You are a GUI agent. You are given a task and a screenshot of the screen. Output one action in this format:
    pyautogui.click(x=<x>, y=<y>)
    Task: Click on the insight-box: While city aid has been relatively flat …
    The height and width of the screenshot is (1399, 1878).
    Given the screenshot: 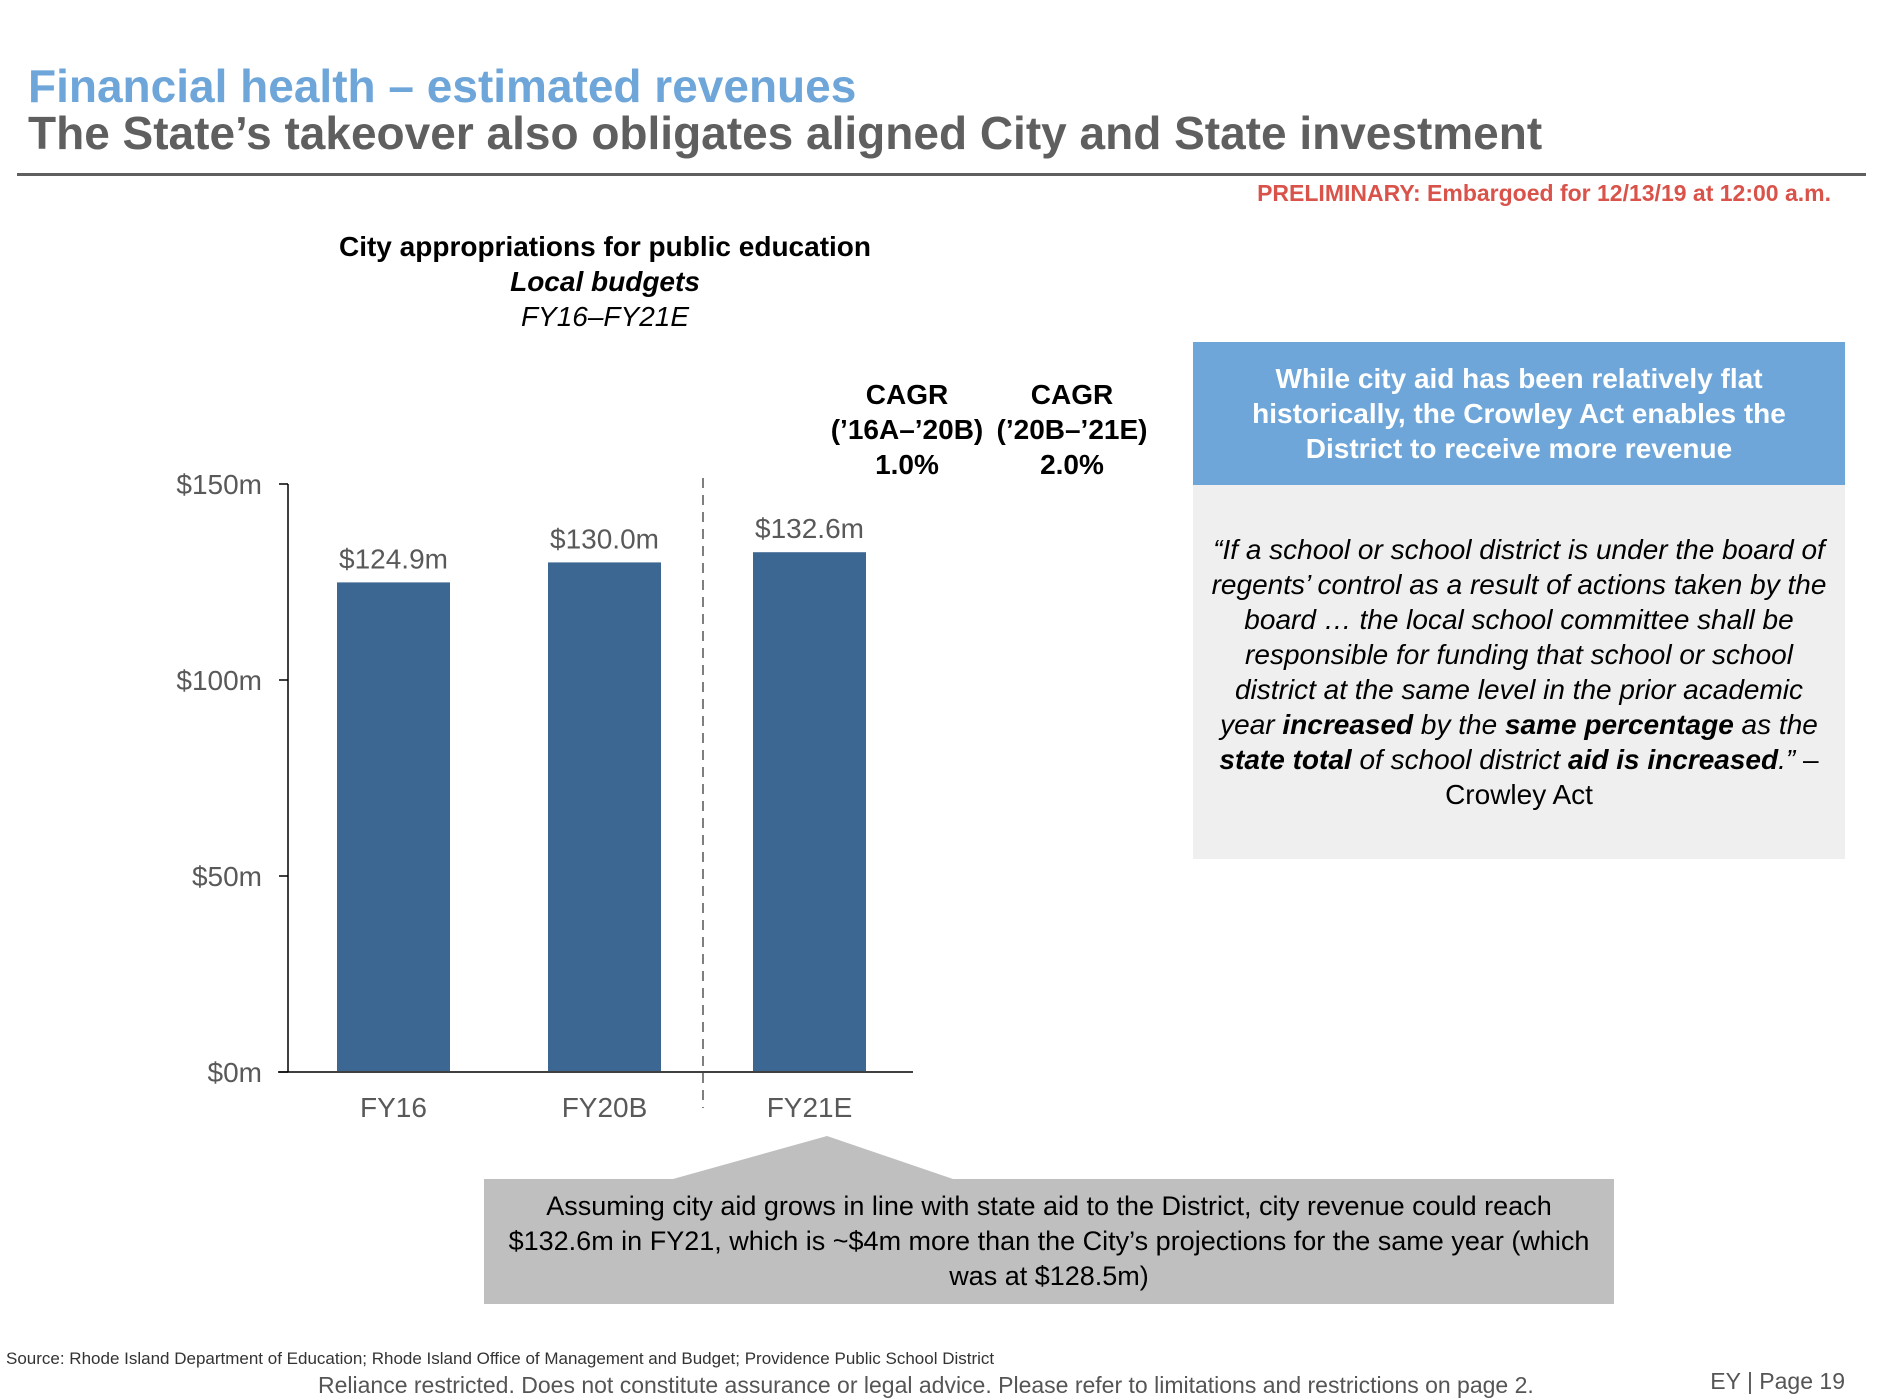 What is the action you would take?
    pyautogui.click(x=1519, y=600)
    